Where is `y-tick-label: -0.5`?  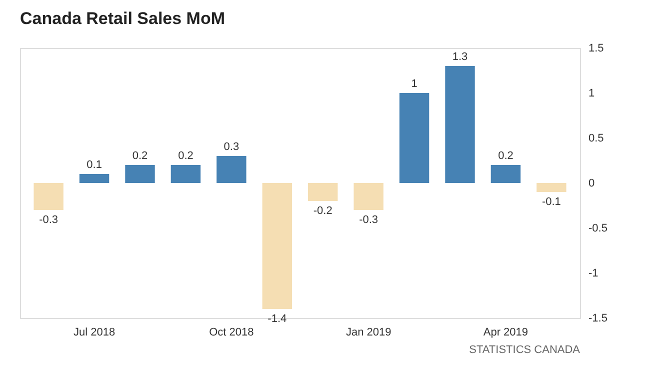
y-tick-label: -0.5 is located at coordinates (598, 228).